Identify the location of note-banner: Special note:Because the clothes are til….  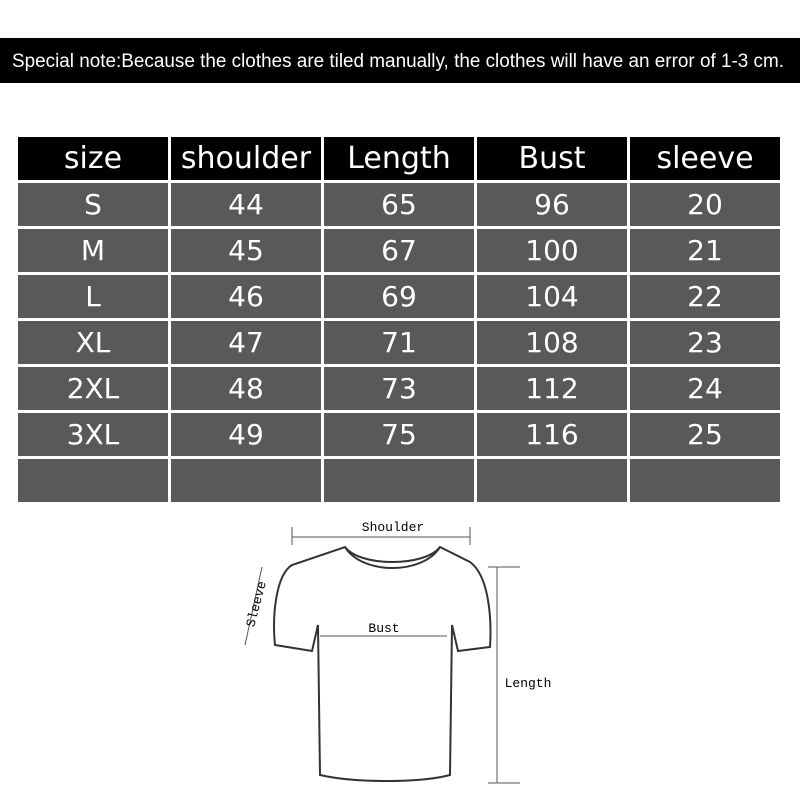
(400, 60).